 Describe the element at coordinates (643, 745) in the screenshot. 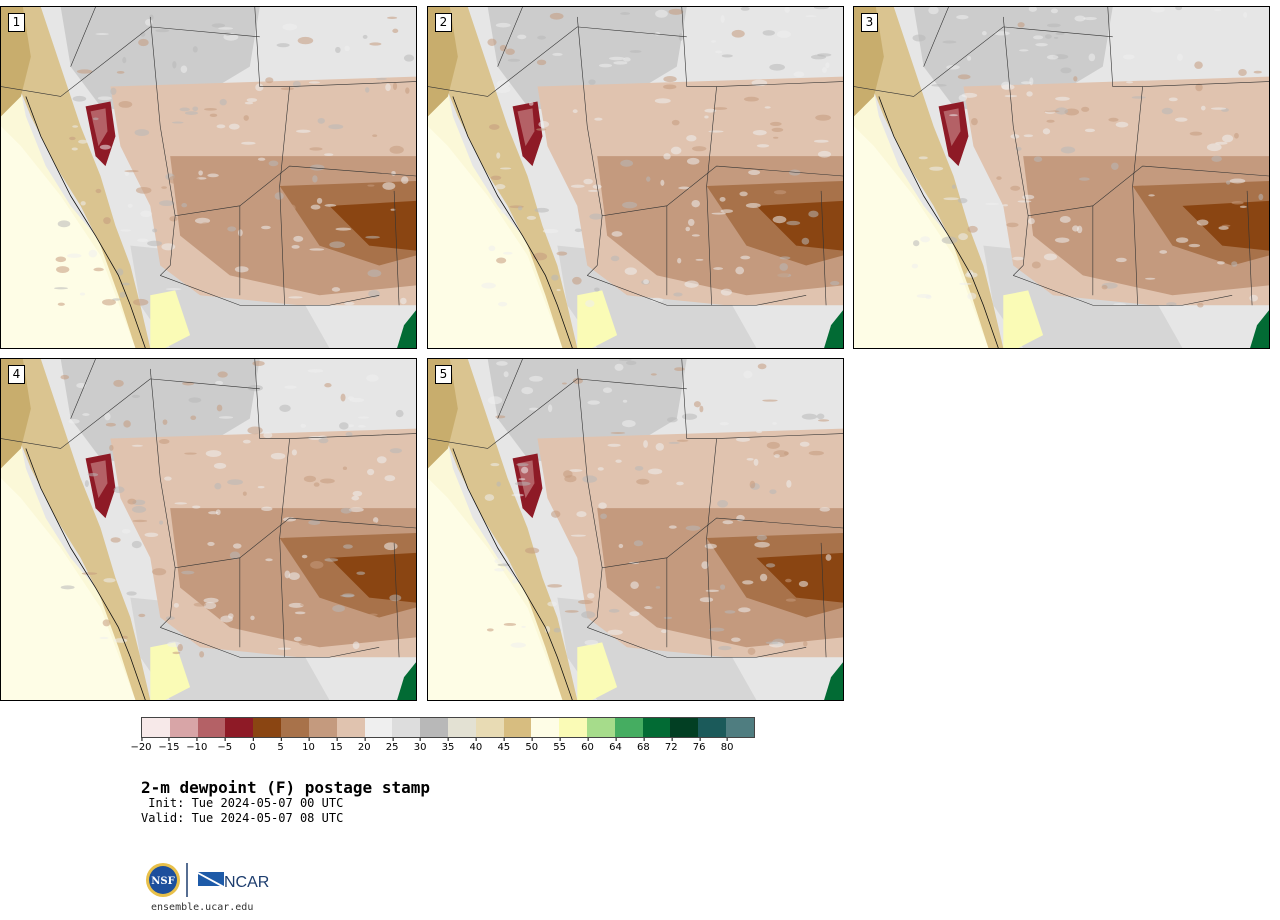

I see `colorbar-tick-label: 68` at that location.